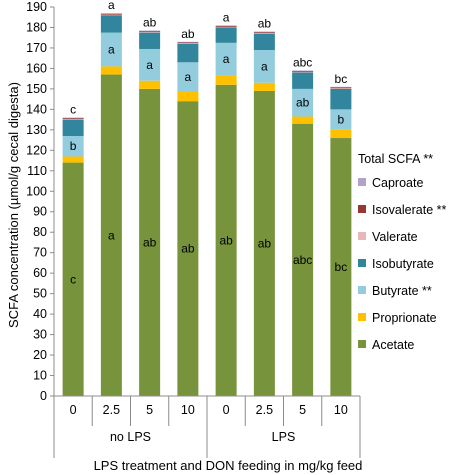 This screenshot has height=475, width=461. Describe the element at coordinates (397, 291) in the screenshot. I see `legend-name-butyrate: Butyrate` at that location.